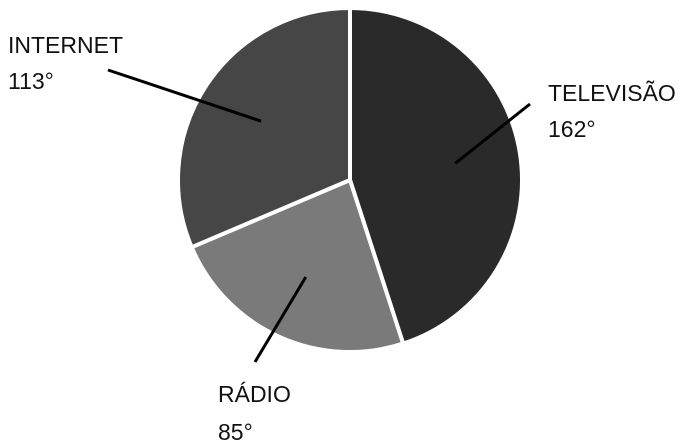 The height and width of the screenshot is (448, 686). What do you see at coordinates (184, 95) in the screenshot?
I see `leader-line-internet` at bounding box center [184, 95].